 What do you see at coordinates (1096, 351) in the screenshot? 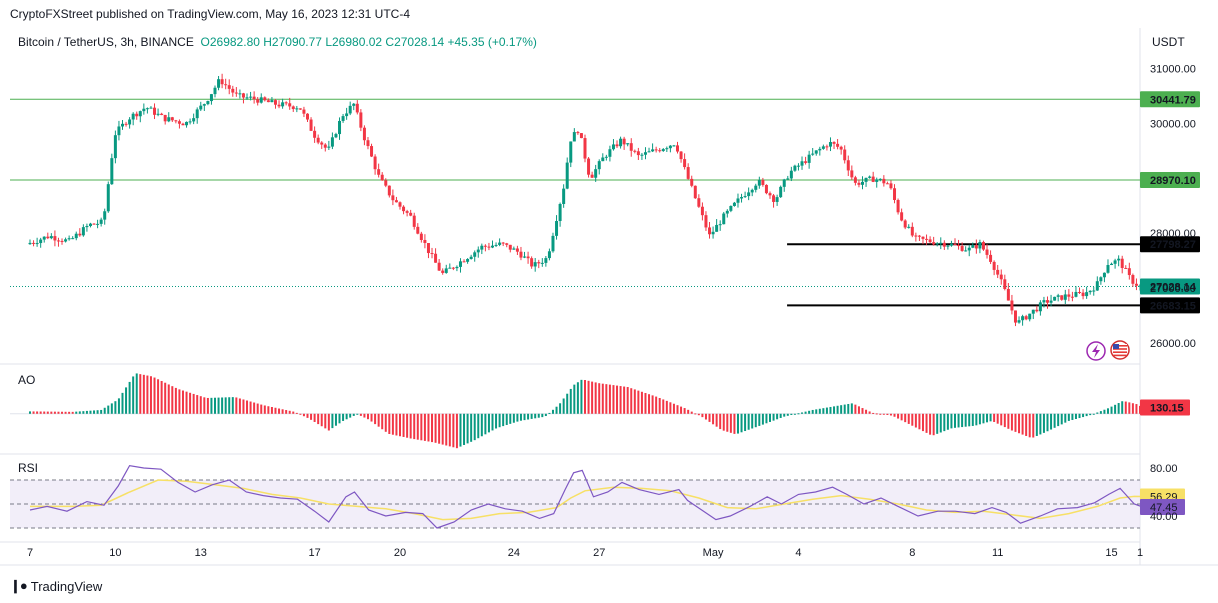
I see `lightning-icon` at bounding box center [1096, 351].